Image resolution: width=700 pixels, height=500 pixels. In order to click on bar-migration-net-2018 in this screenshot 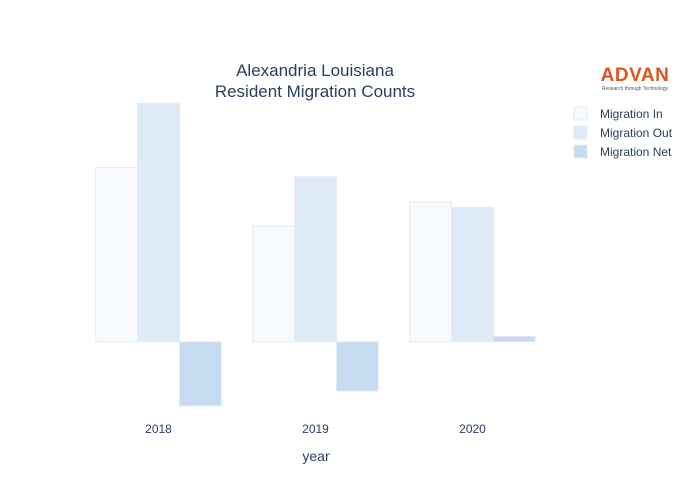, I will do `click(200, 374)`.